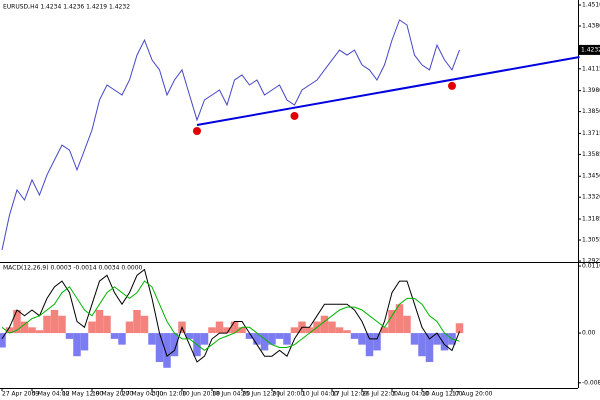 This screenshot has height=400, width=600. I want to click on x-tick-label: 26 Jul 22:00, so click(380, 394).